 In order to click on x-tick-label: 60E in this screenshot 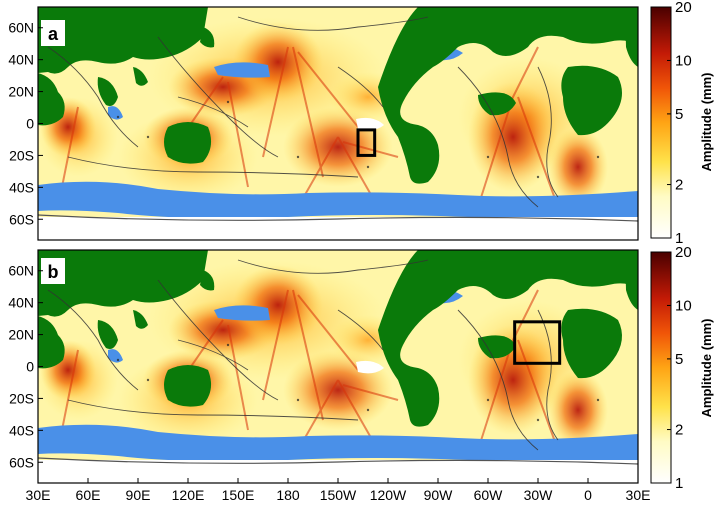, I will do `click(88, 495)`.